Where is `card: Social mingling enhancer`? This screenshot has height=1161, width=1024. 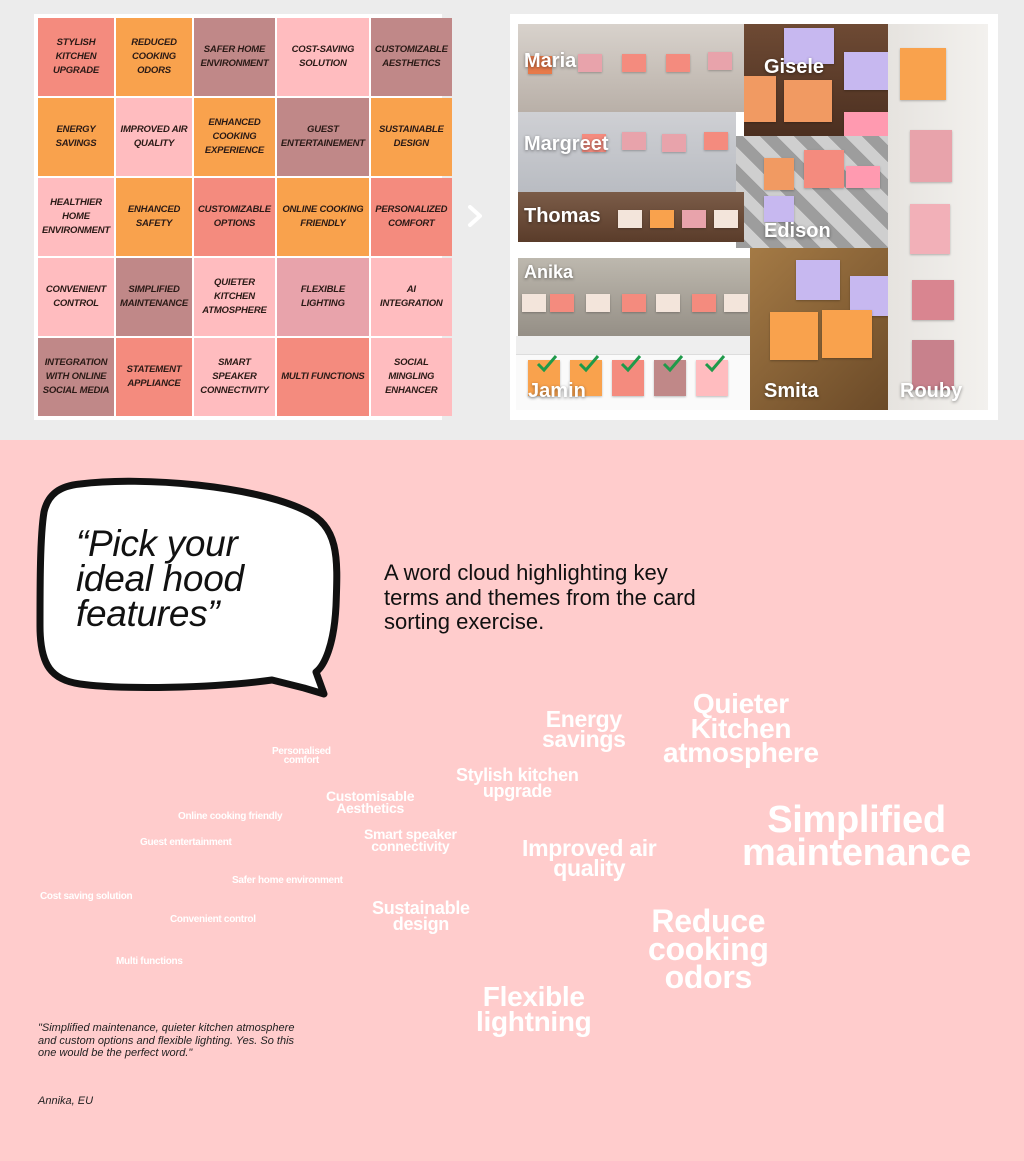
card: Social mingling enhancer is located at coordinates (411, 377).